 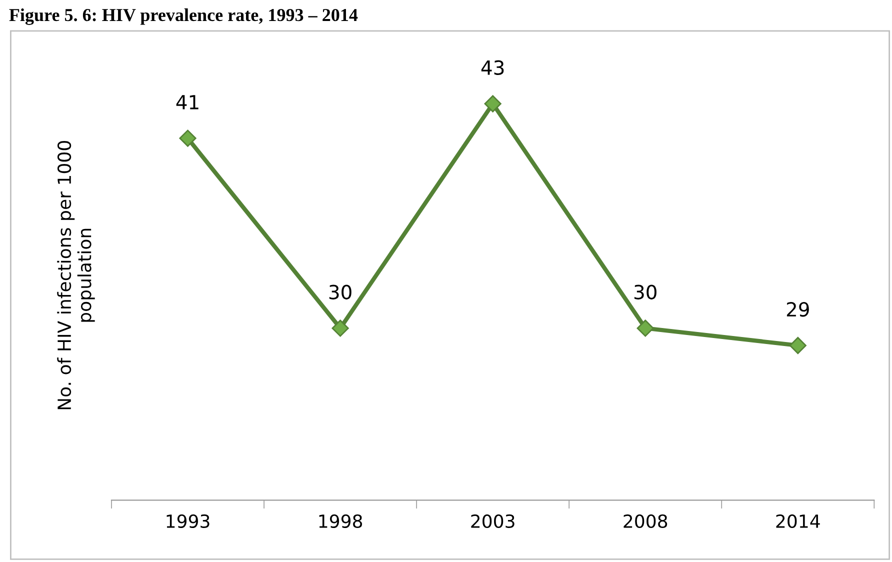 What do you see at coordinates (76, 275) in the screenshot?
I see `y-axis-title: No. of HIV infections per 1000 population` at bounding box center [76, 275].